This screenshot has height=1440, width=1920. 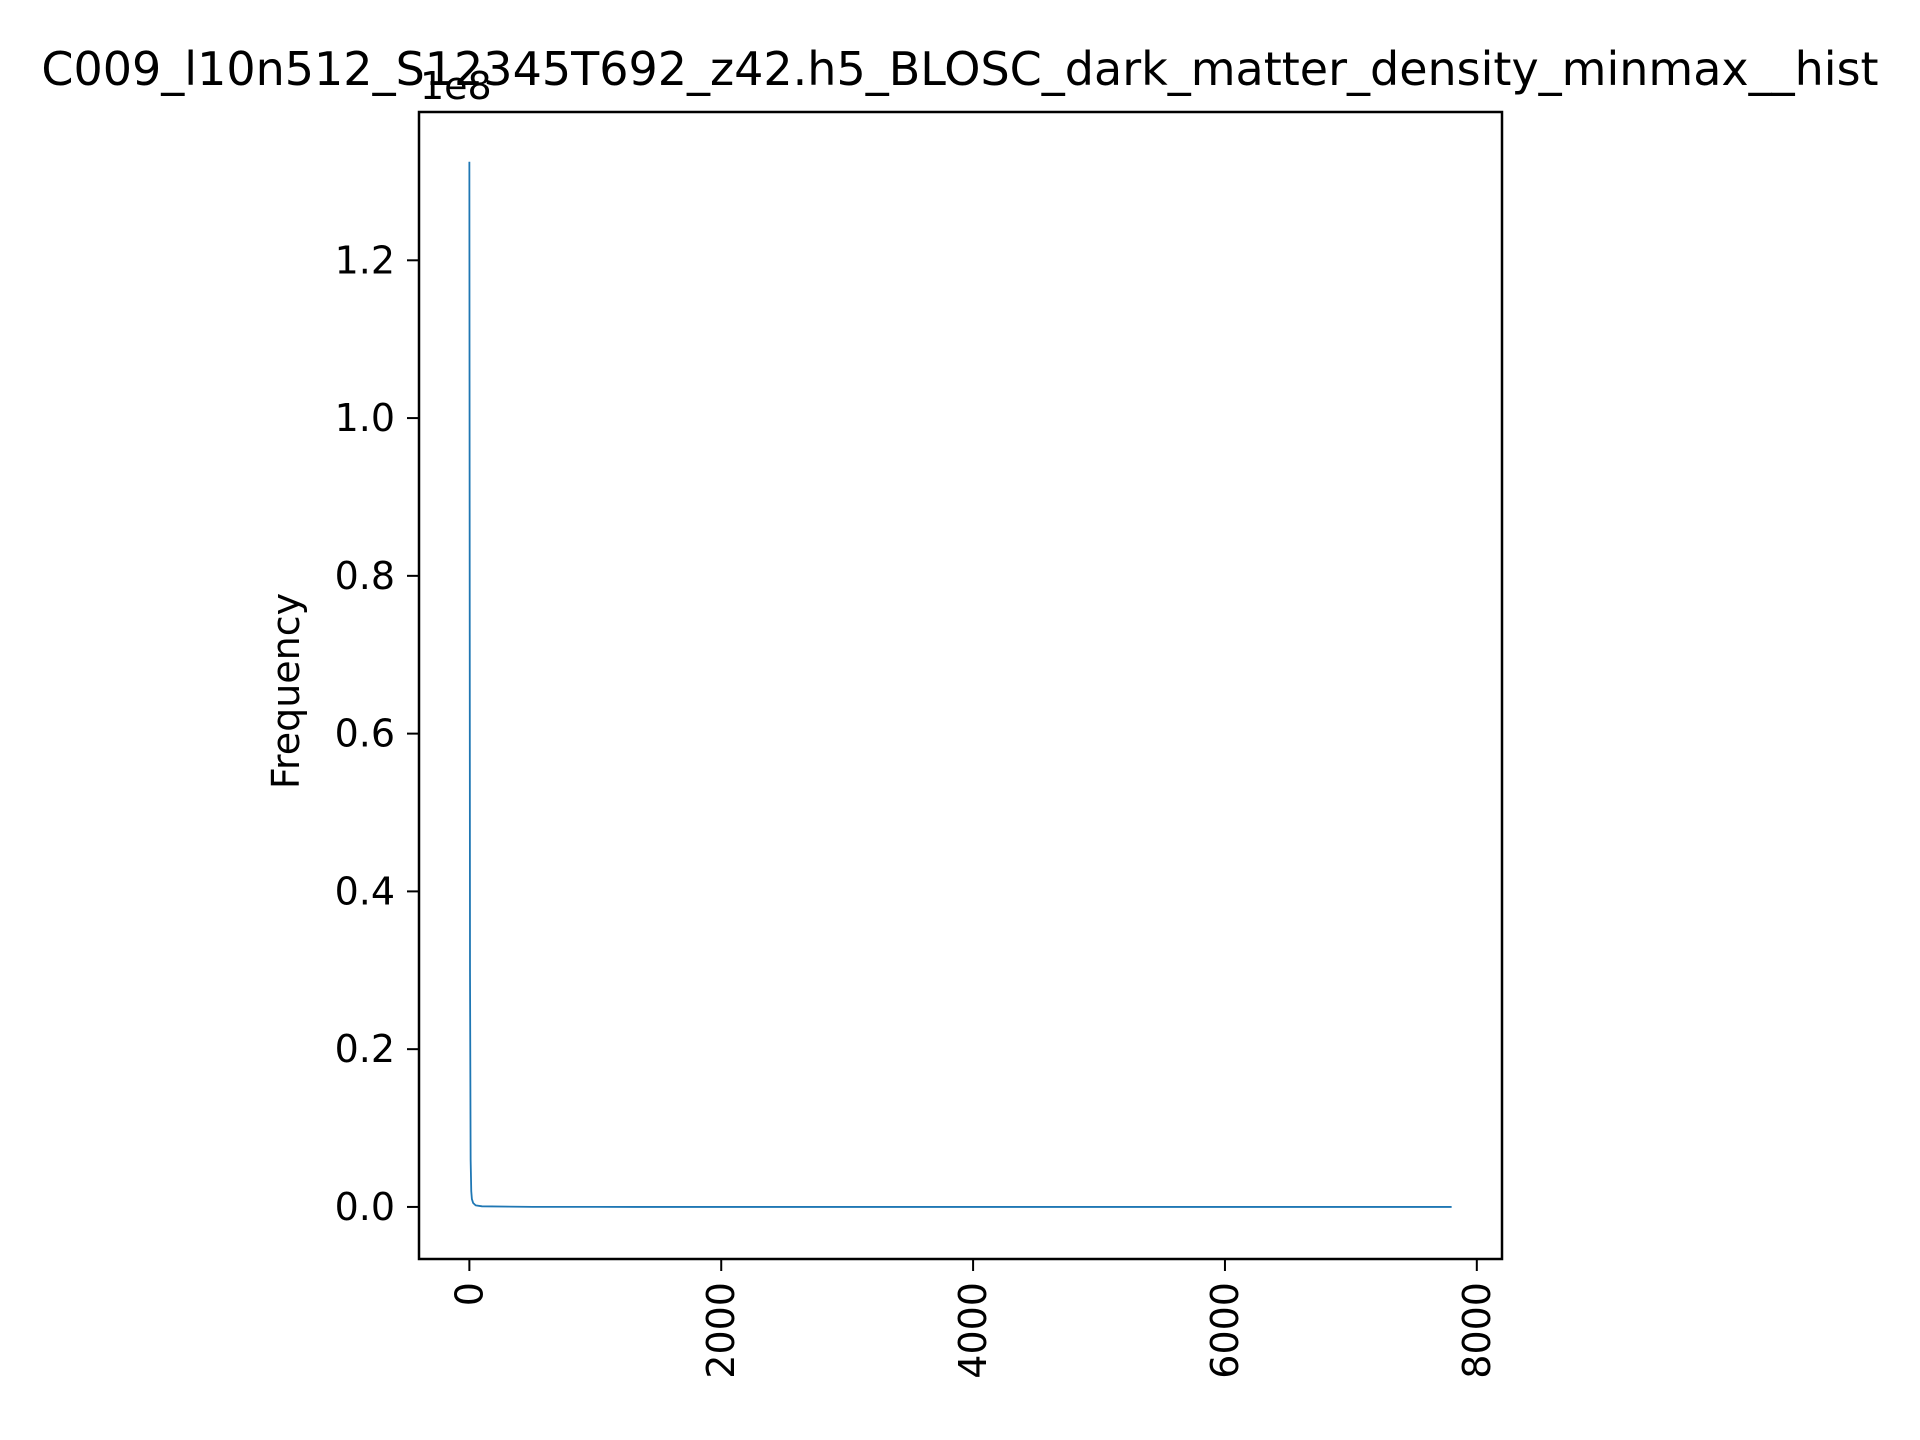 What do you see at coordinates (973, 1330) in the screenshot?
I see `x-tick-label: 4000` at bounding box center [973, 1330].